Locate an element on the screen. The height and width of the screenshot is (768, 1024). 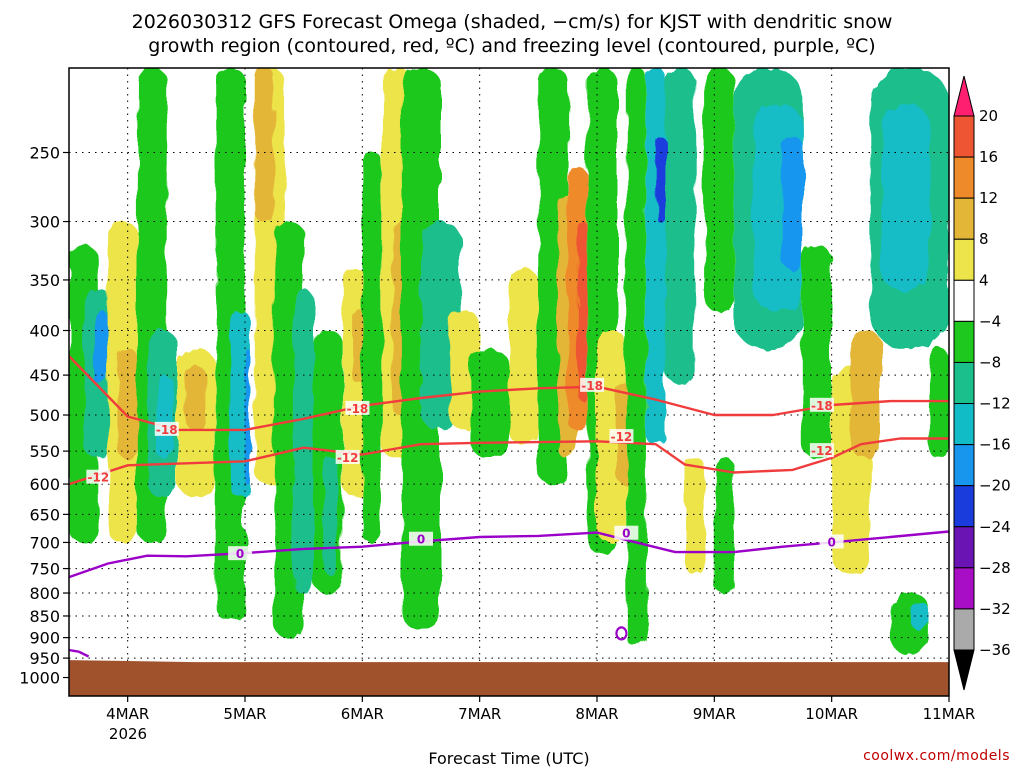
y-tick-label: 550 is located at coordinates (44, 451).